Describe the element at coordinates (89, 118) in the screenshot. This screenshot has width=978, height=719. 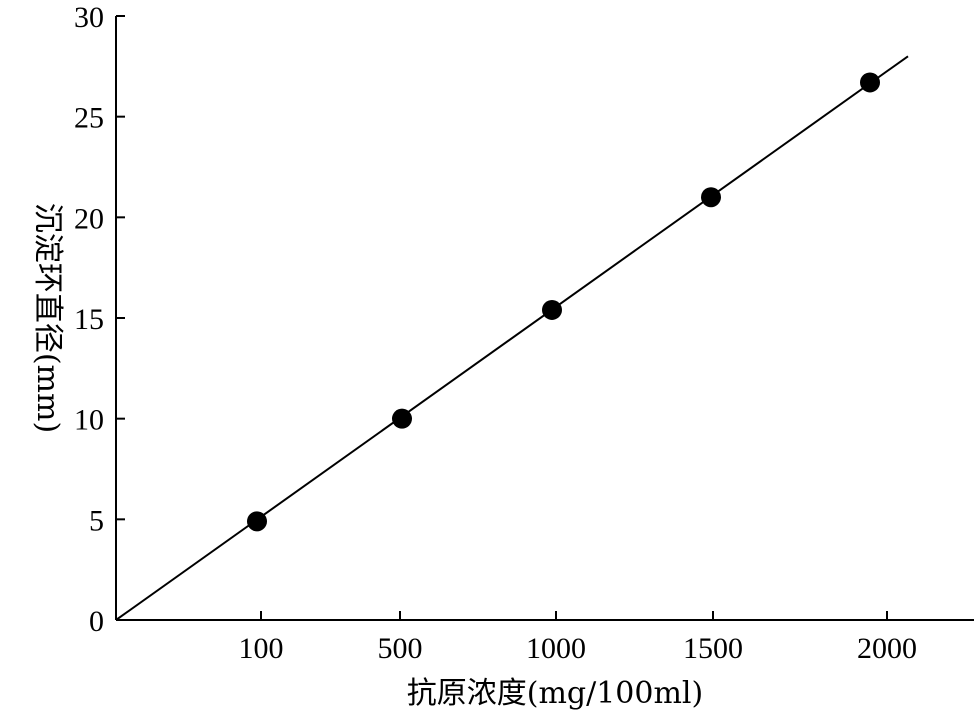
I see `y-tick-label: 25` at that location.